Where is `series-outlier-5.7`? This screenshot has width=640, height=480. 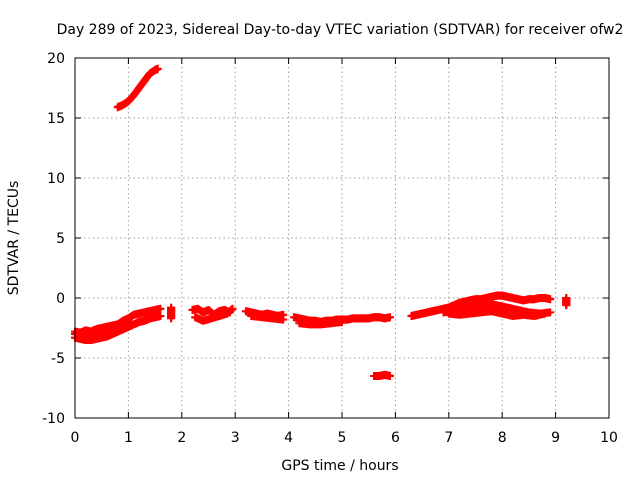 series-outlier-5.7 is located at coordinates (382, 375).